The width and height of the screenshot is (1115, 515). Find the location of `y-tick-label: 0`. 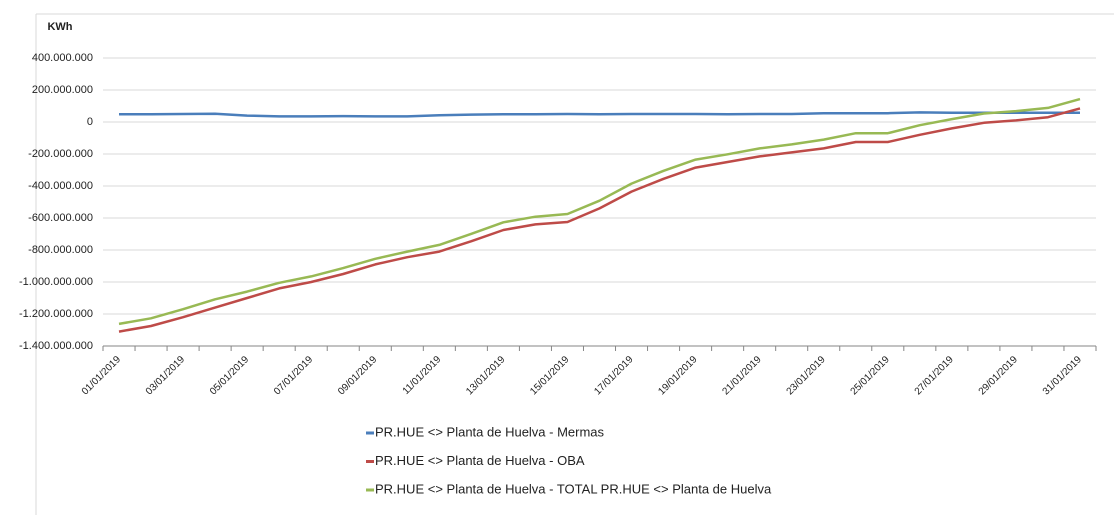

y-tick-label: 0 is located at coordinates (90, 122).